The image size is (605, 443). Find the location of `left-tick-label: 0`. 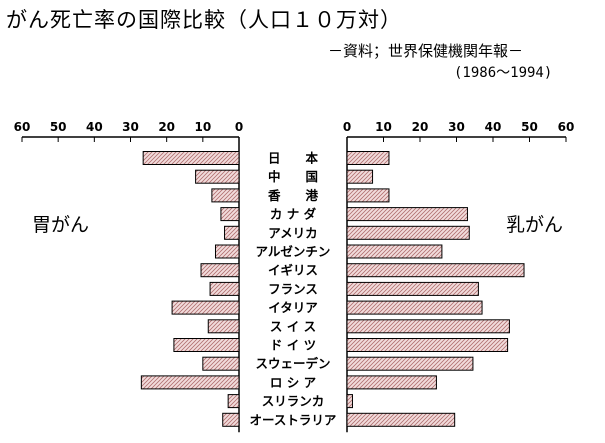

left-tick-label: 0 is located at coordinates (239, 127).